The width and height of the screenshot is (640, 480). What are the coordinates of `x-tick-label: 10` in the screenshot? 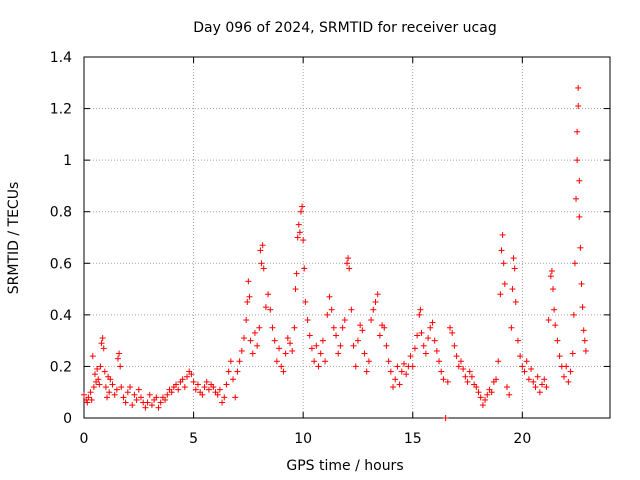 It's located at (303, 439).